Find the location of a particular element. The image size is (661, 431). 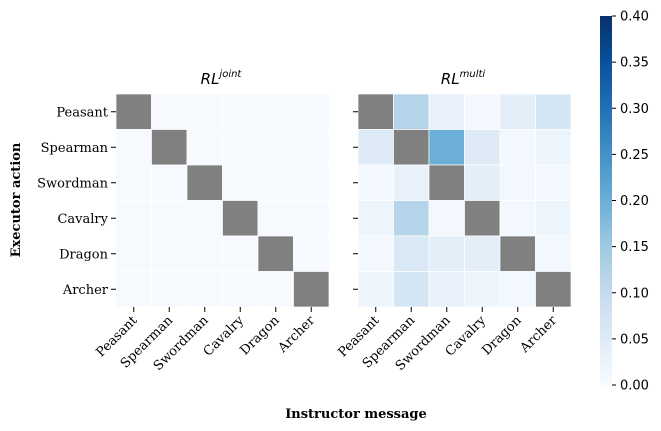

y-tick-label: Spearman is located at coordinates (75, 148).